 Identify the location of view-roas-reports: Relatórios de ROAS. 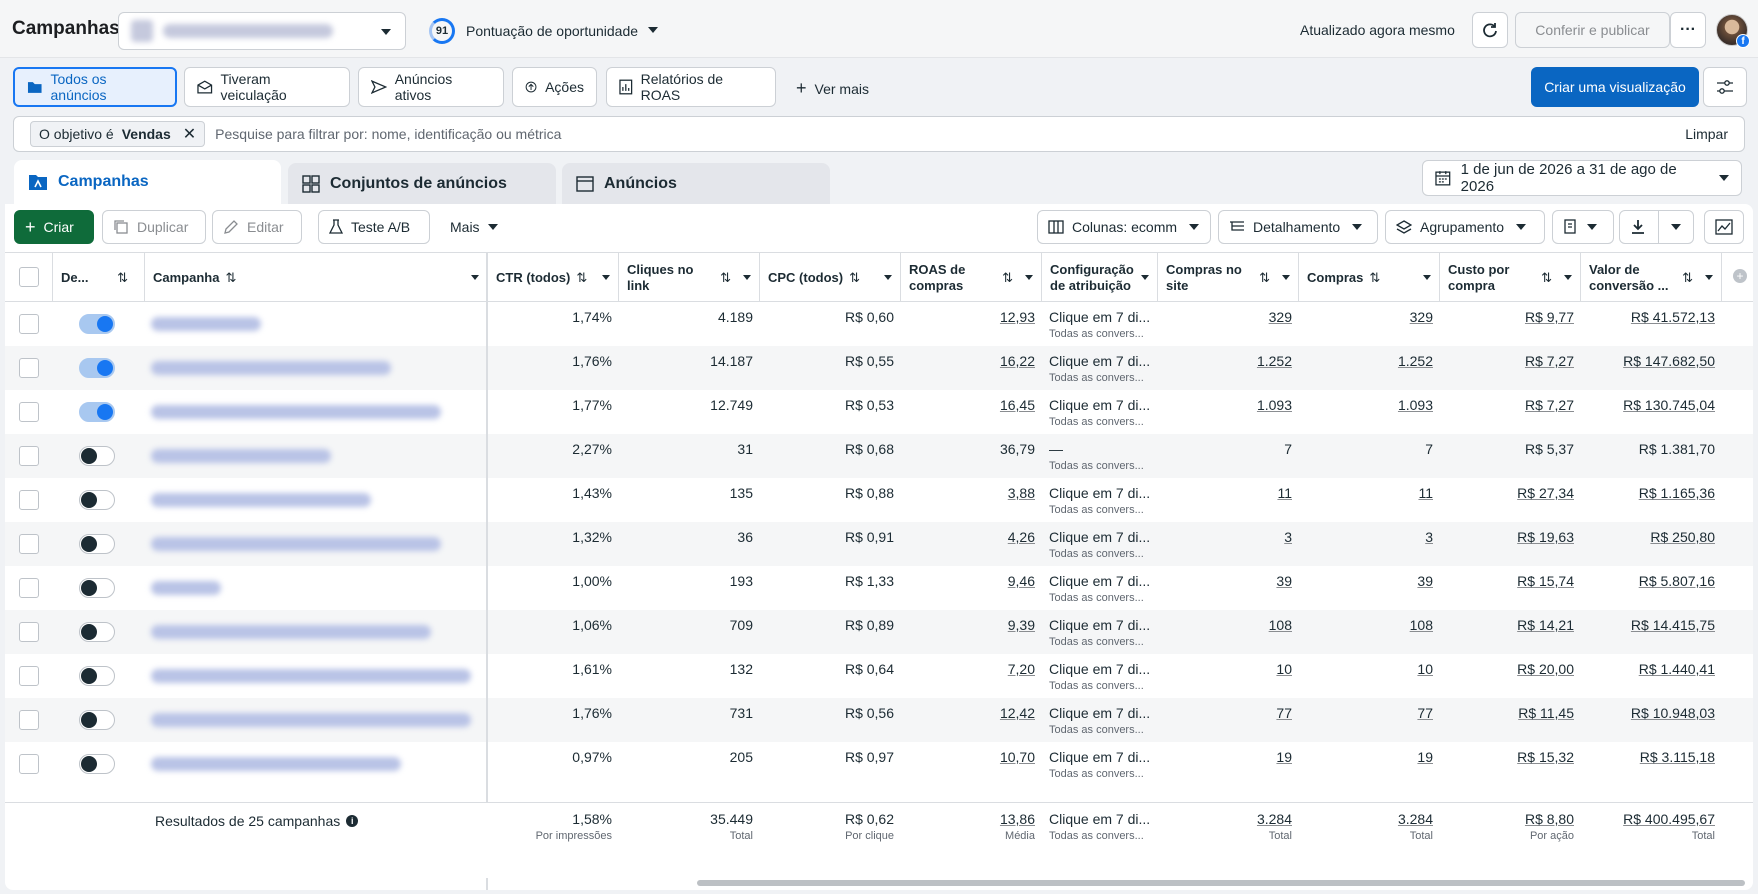
(691, 87).